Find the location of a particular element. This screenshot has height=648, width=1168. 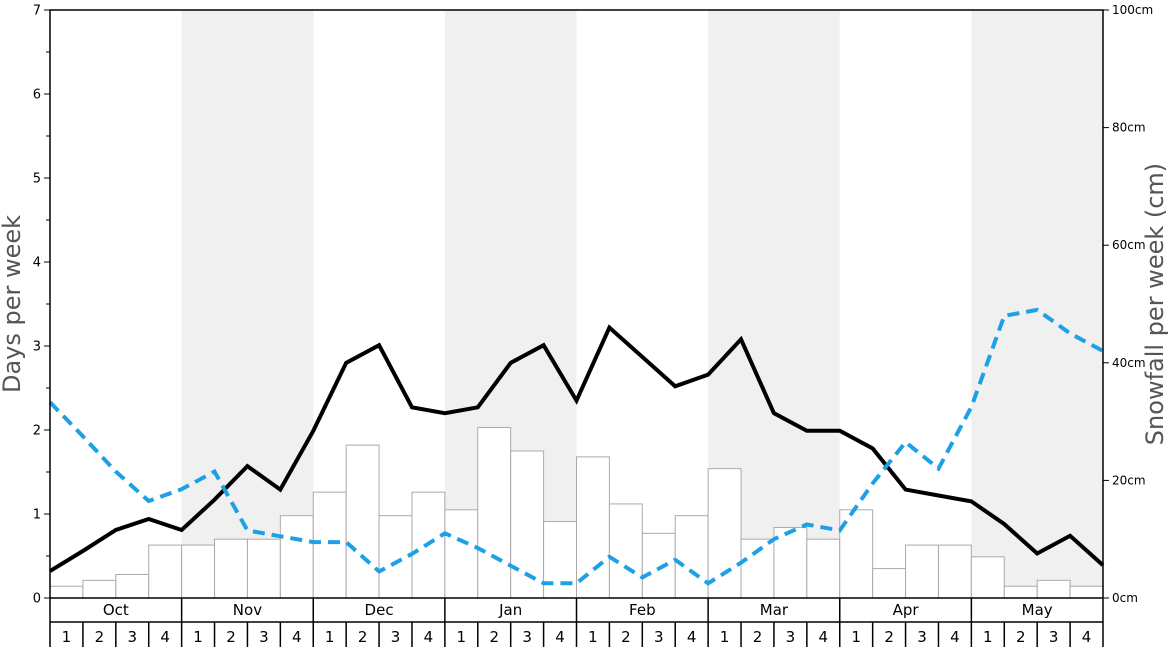

left-tick-label: 3 is located at coordinates (37, 347).